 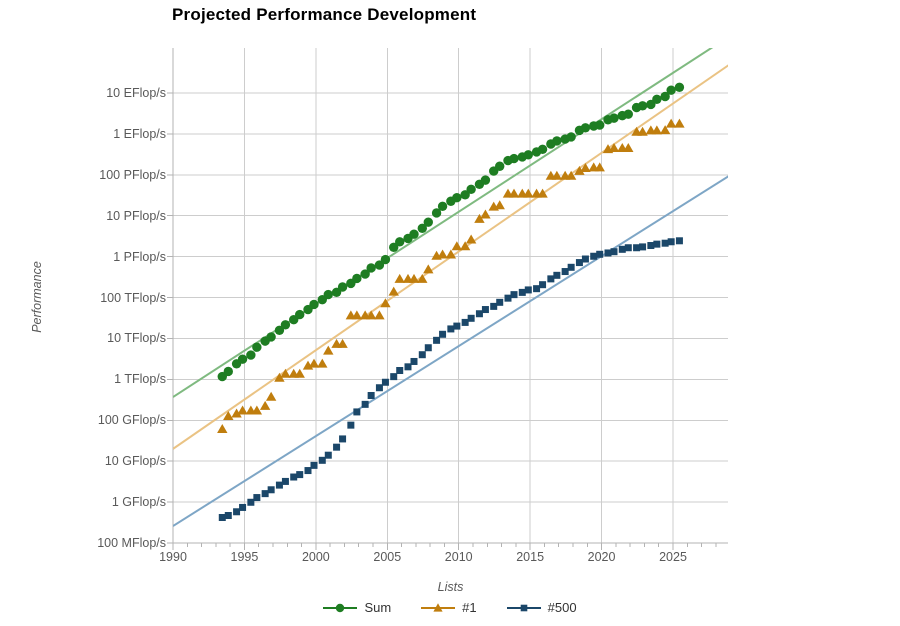 I want to click on x-axis-tick-label: 2010, so click(x=458, y=557).